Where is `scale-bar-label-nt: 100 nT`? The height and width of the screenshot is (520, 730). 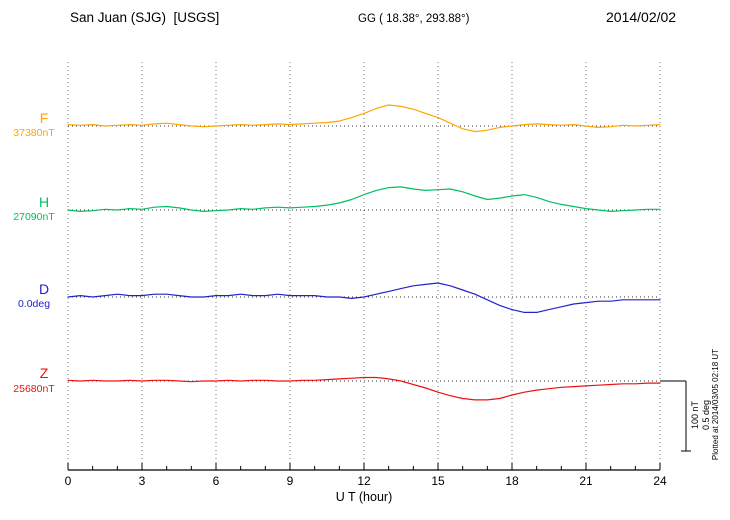
scale-bar-label-nt: 100 nT is located at coordinates (695, 415).